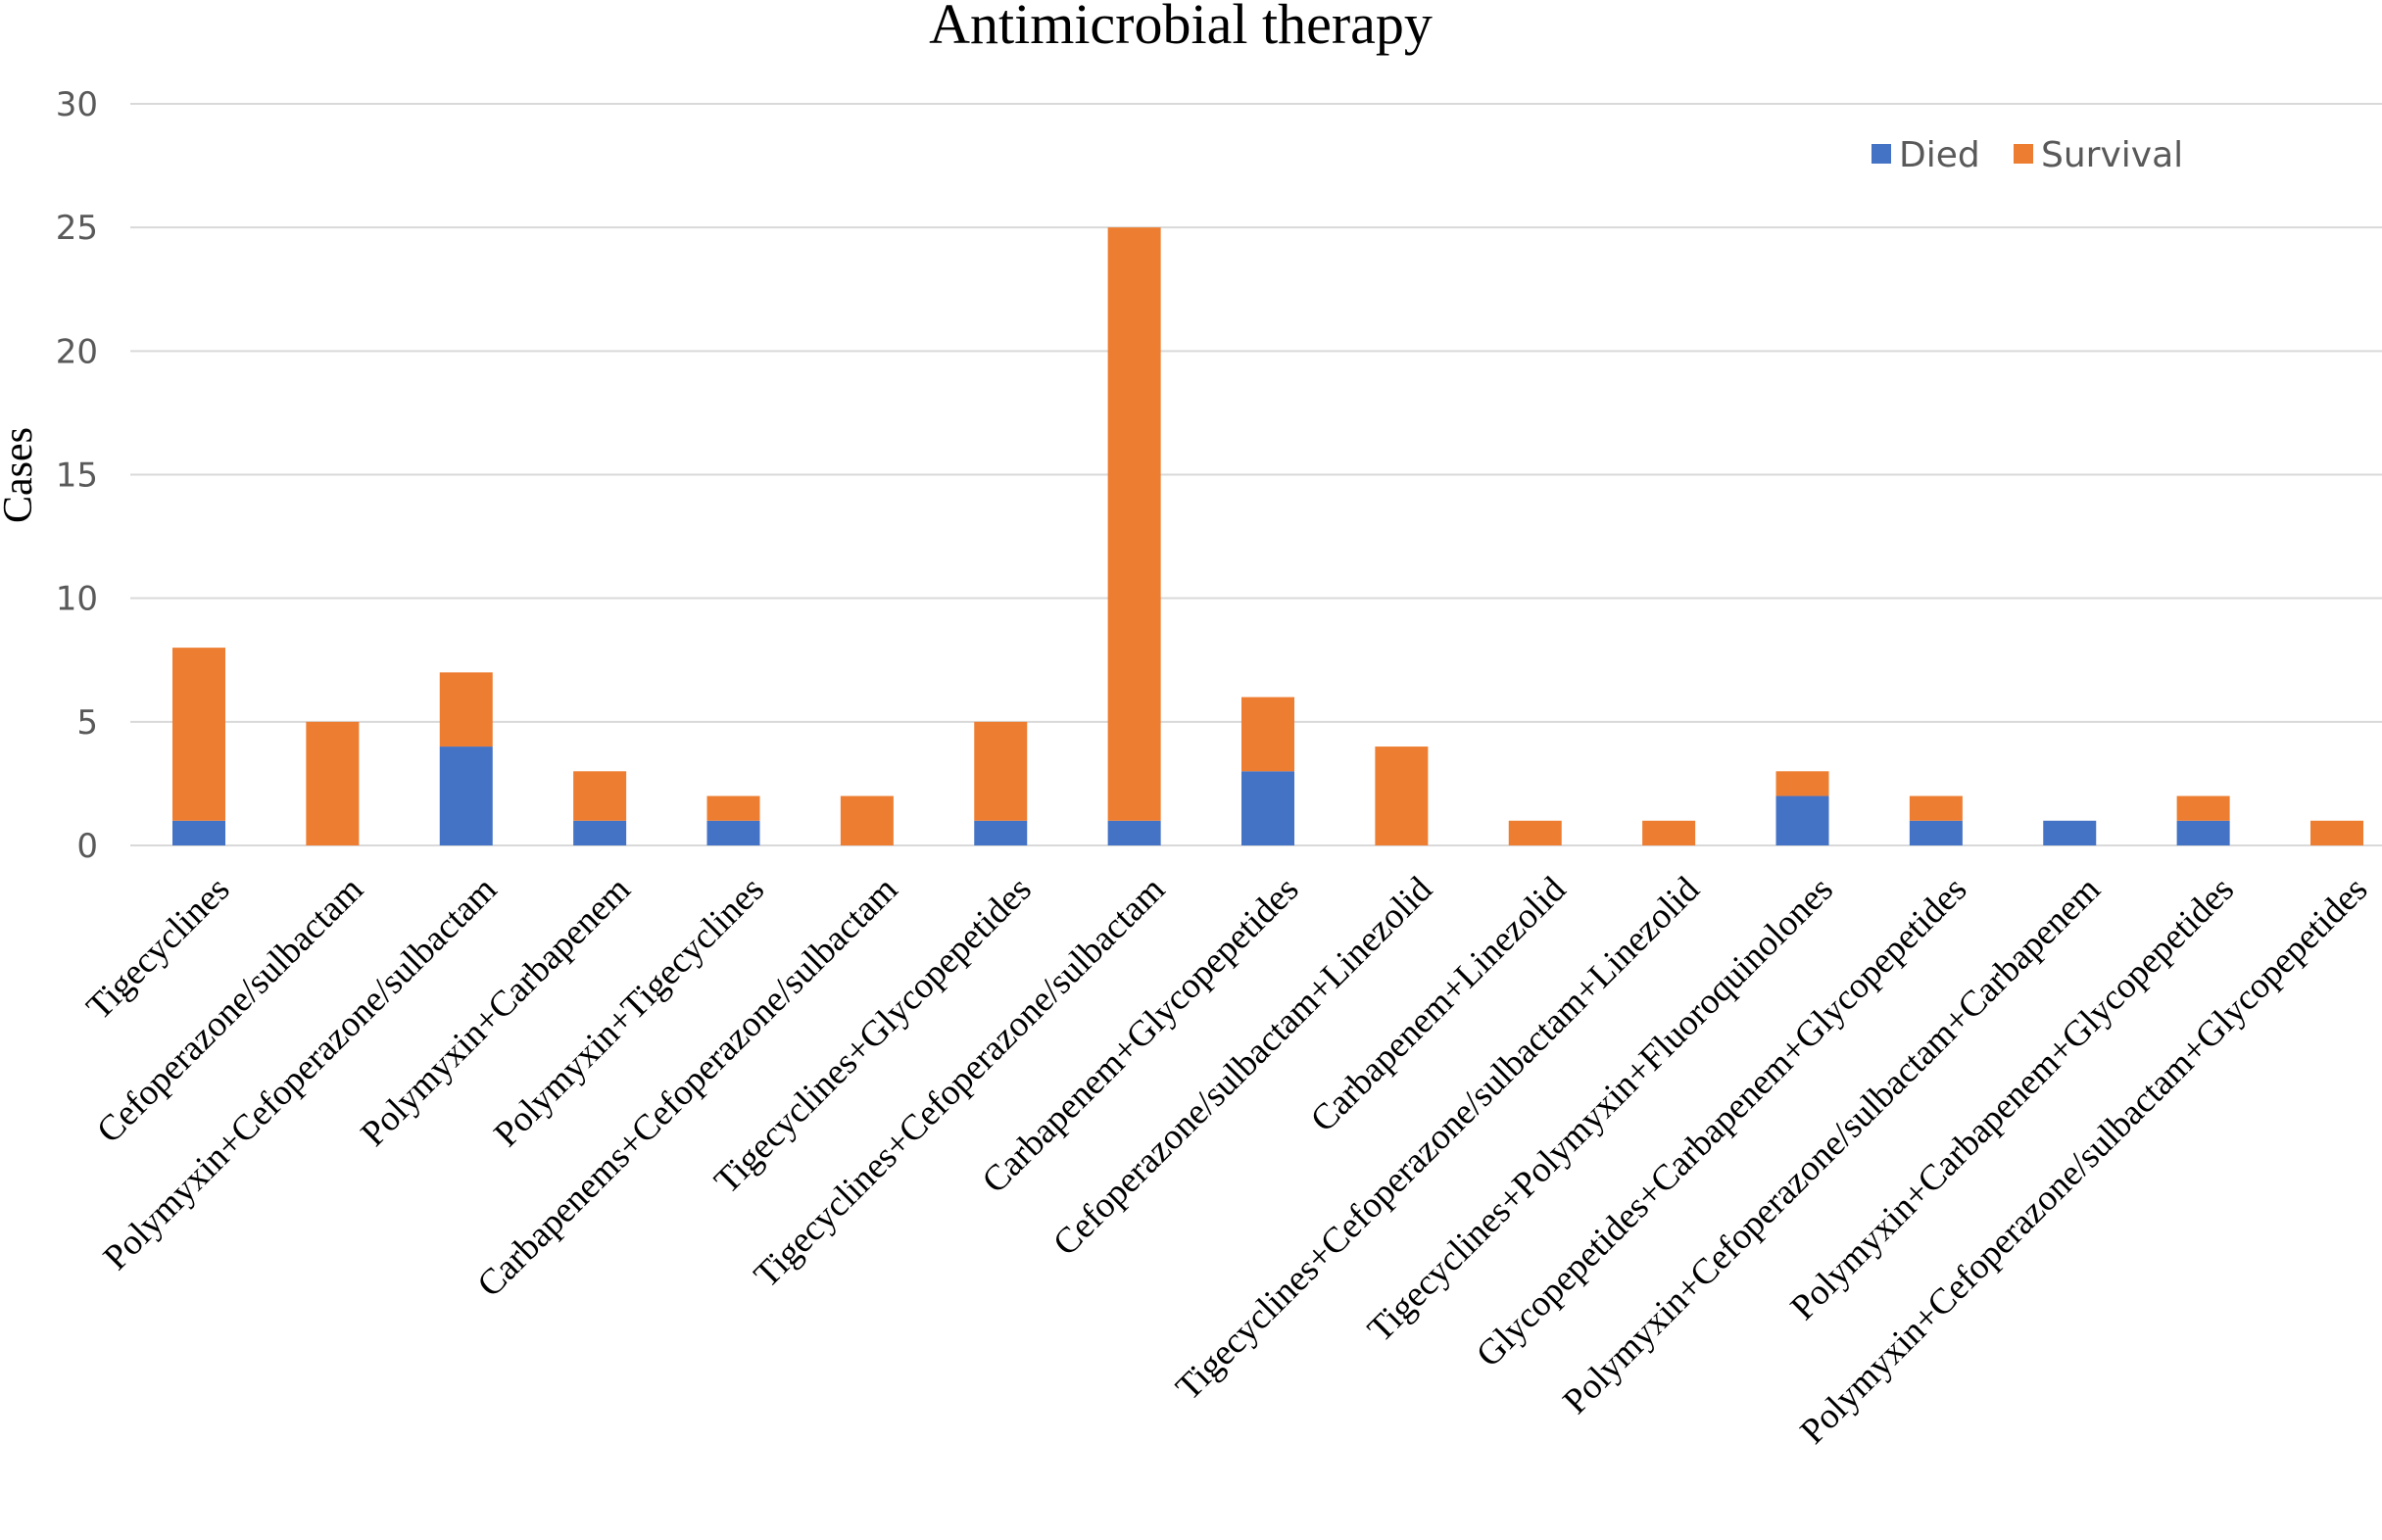 This screenshot has height=1540, width=2382. Describe the element at coordinates (77, 351) in the screenshot. I see `y-tick-label: 20` at that location.